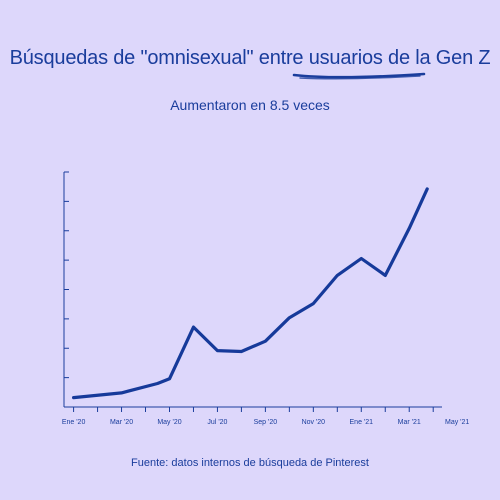 This screenshot has height=500, width=500. What do you see at coordinates (362, 422) in the screenshot?
I see `x-tick-label: Ene '21` at bounding box center [362, 422].